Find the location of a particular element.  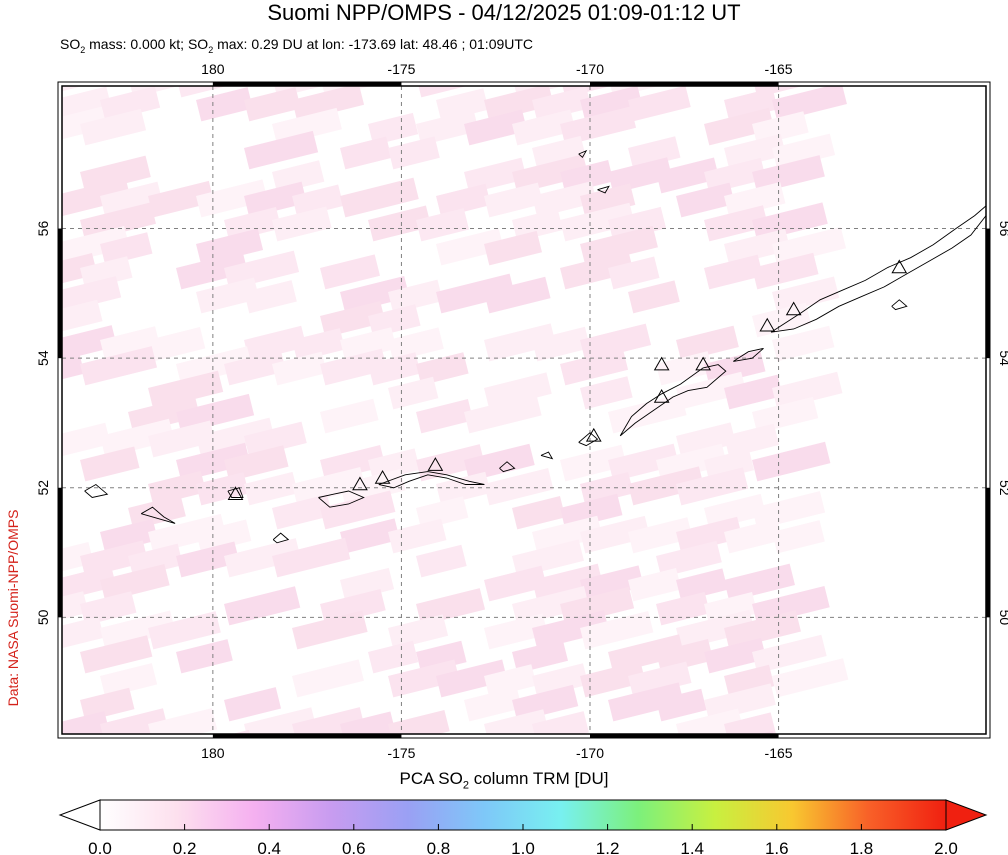

frame-band-left is located at coordinates (60, 552).